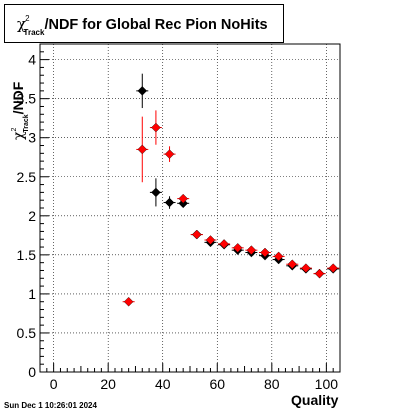 This screenshot has width=400, height=414. Describe the element at coordinates (32, 60) in the screenshot. I see `y-tick-label: 4` at that location.